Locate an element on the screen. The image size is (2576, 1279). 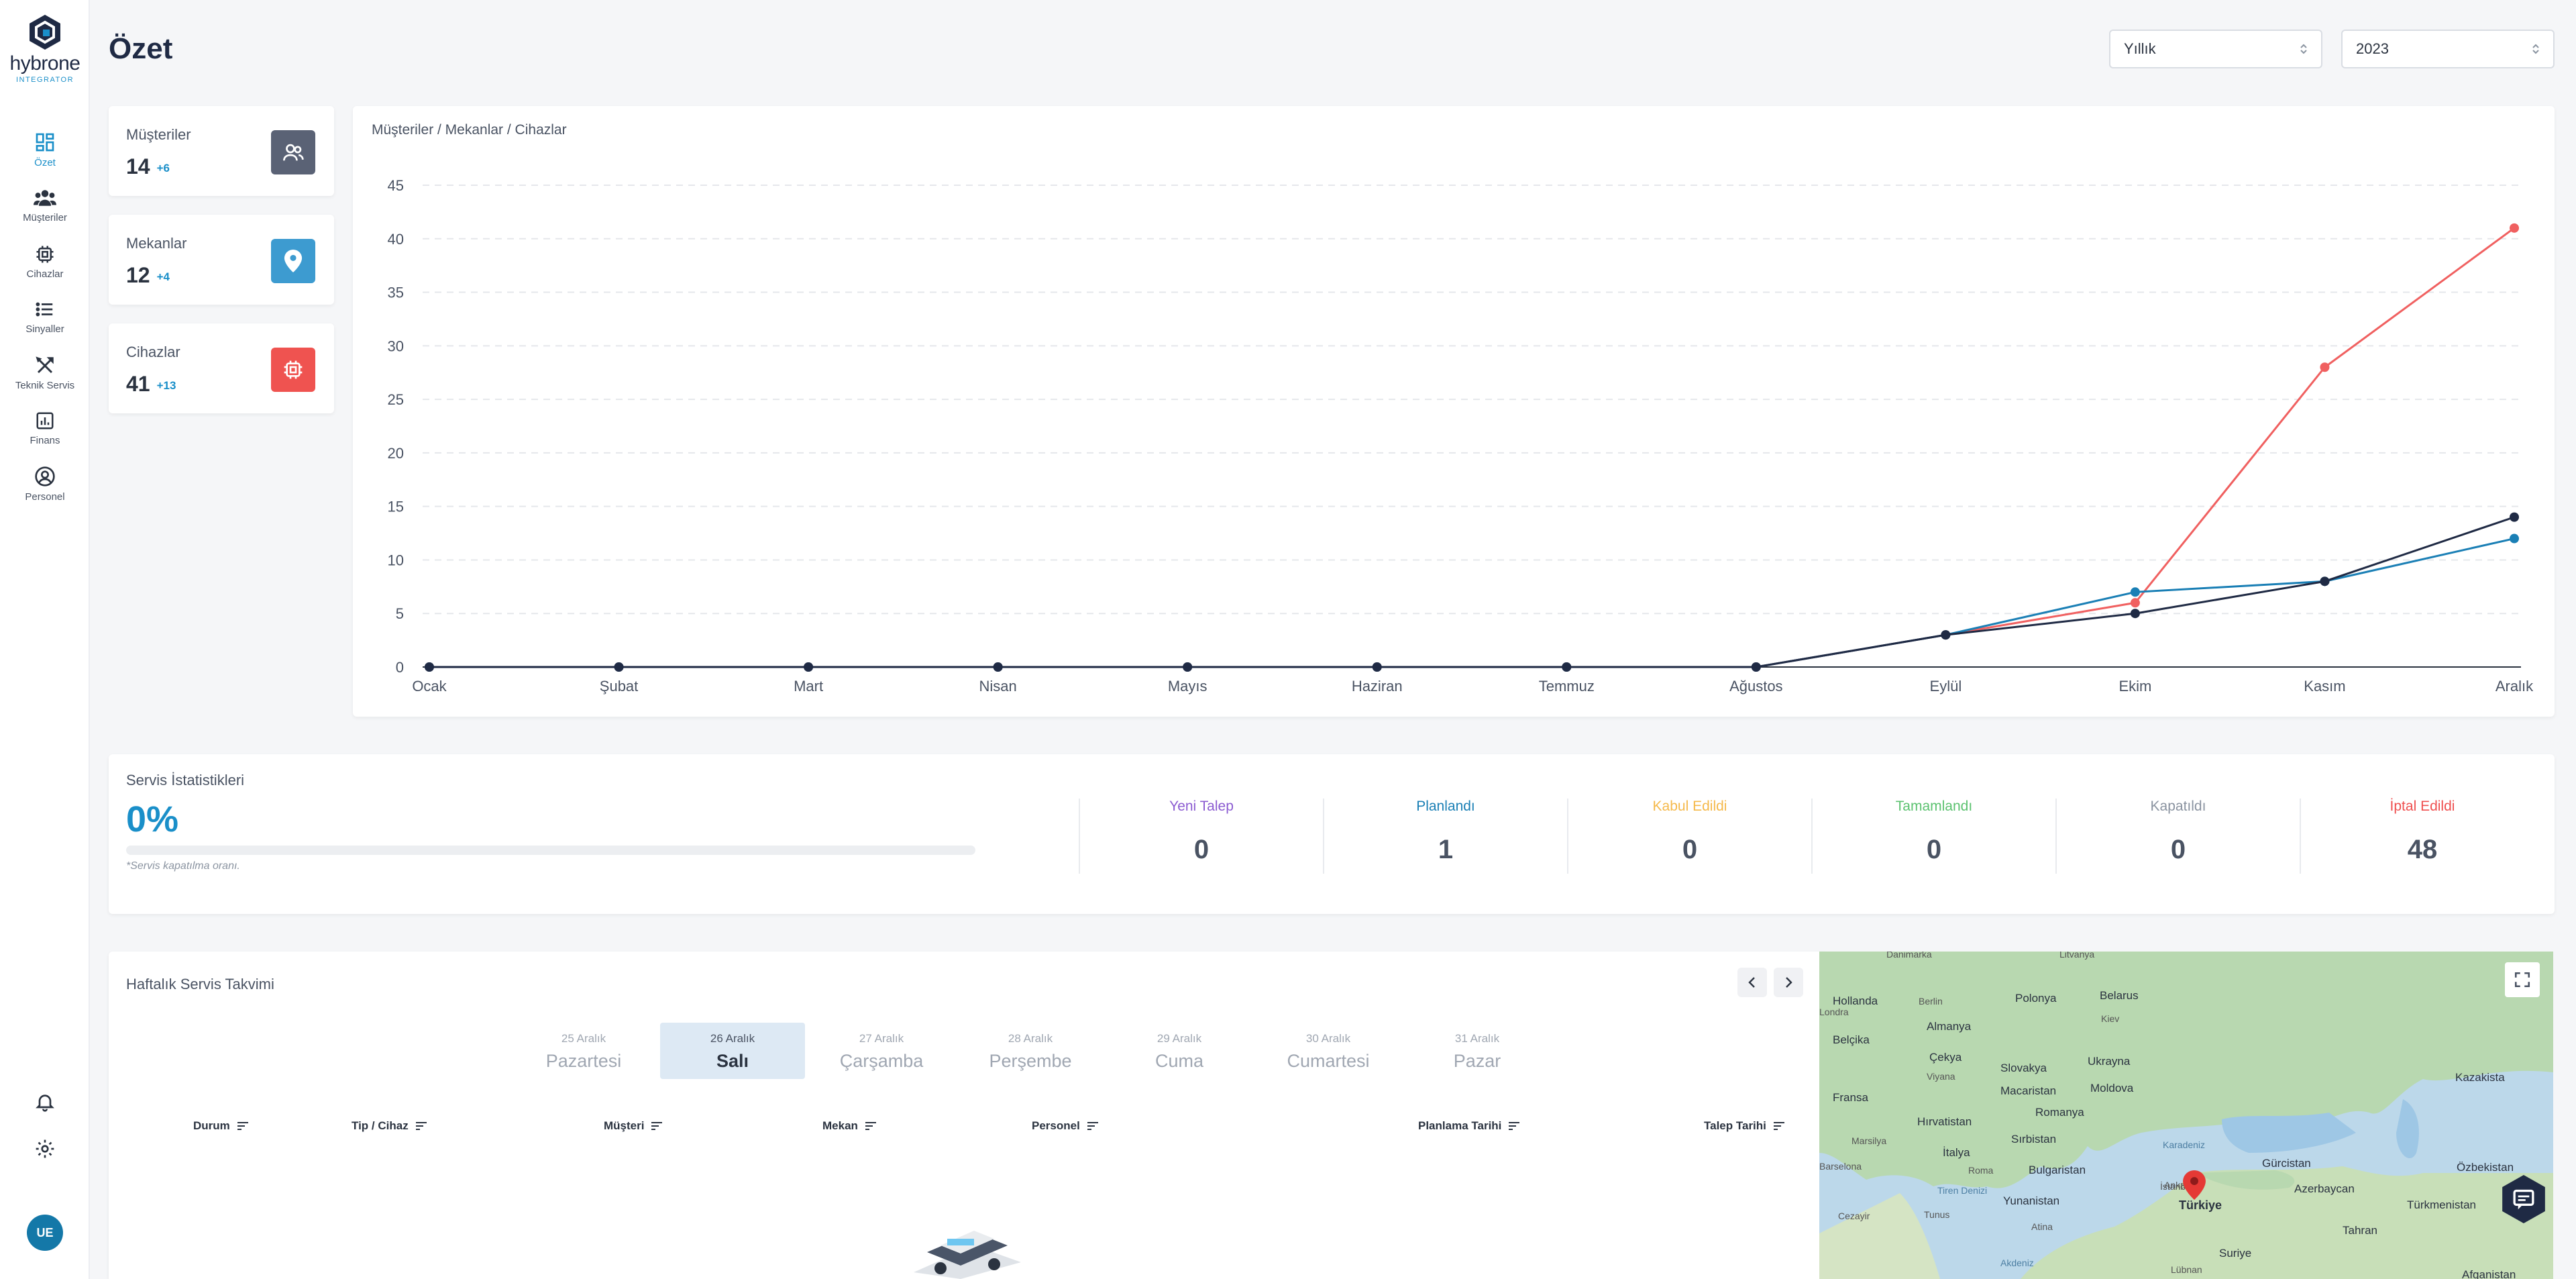
service-status-column: Kapatıldı 0 is located at coordinates (2177, 836).